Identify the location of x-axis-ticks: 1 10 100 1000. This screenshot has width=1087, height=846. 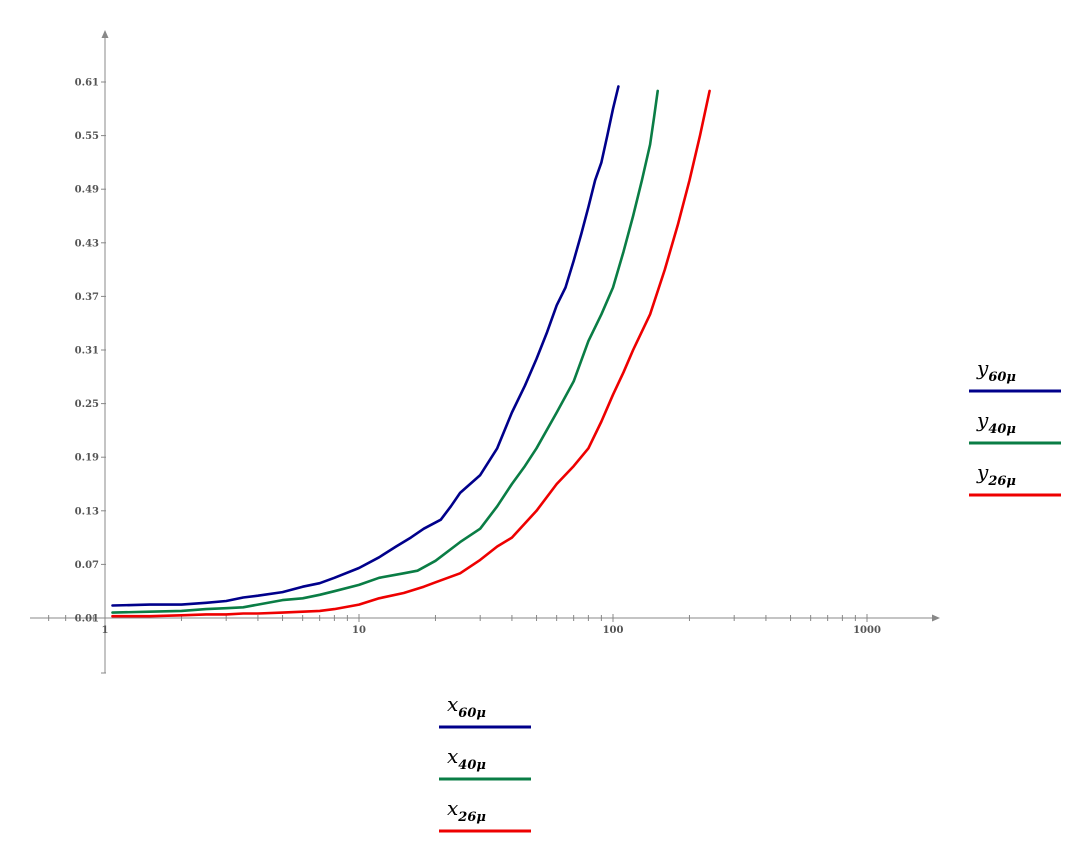
(464, 625).